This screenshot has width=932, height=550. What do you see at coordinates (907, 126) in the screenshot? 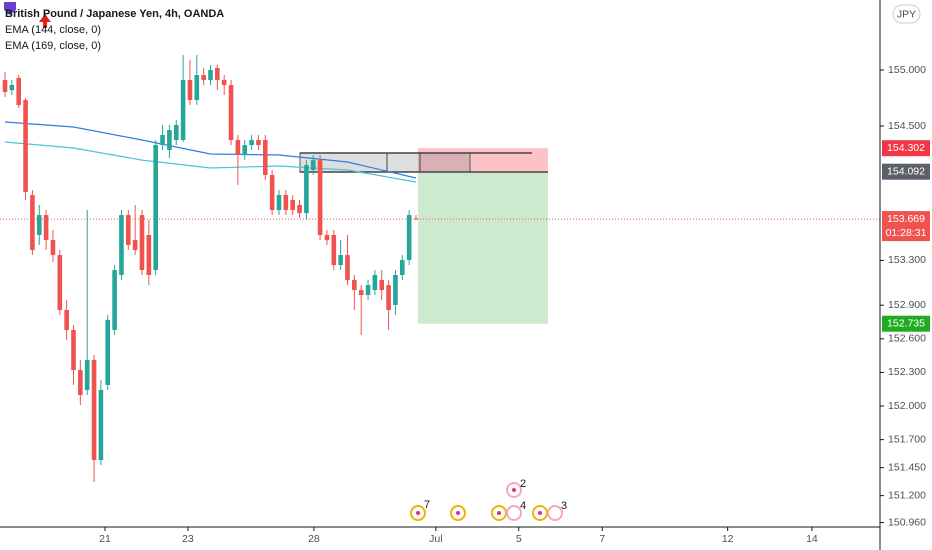
I see `y-tick-label: 154.500` at bounding box center [907, 126].